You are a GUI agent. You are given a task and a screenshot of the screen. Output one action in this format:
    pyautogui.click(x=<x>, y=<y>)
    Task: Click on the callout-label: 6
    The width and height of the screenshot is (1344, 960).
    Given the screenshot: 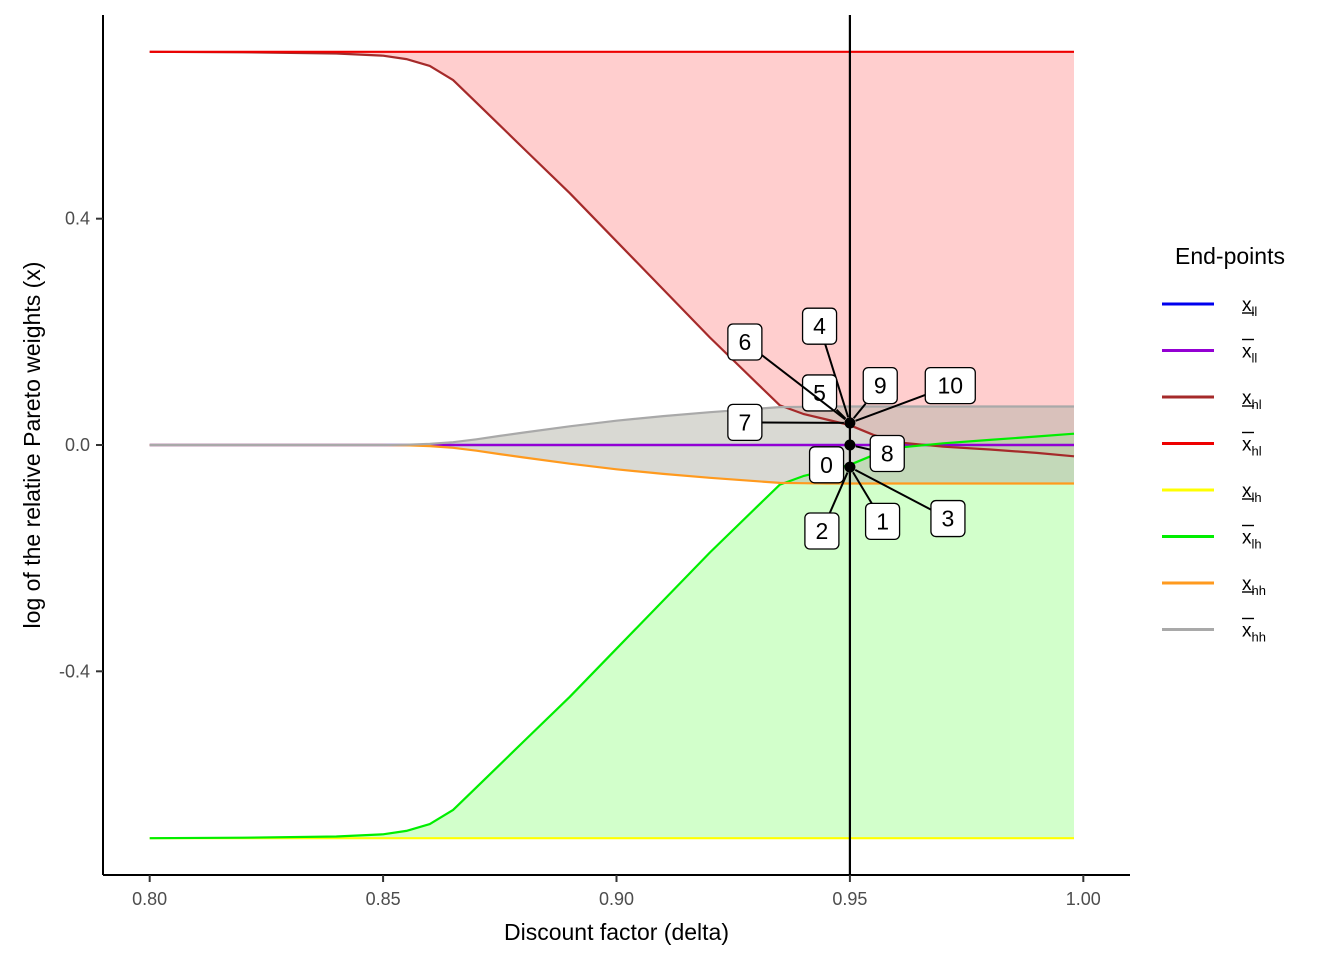 What is the action you would take?
    pyautogui.click(x=786, y=372)
    